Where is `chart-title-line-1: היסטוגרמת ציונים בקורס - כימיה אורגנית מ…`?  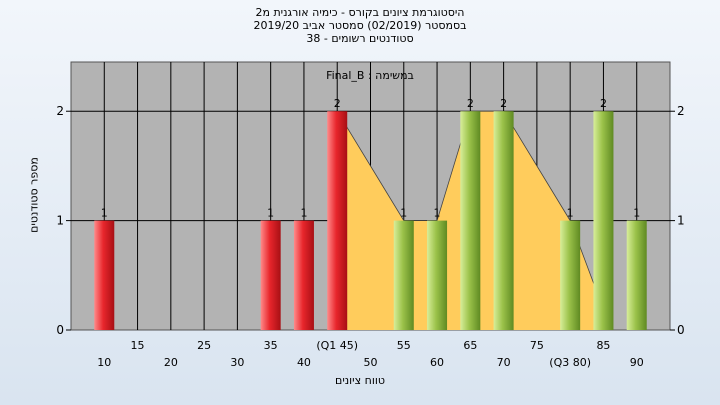 chart-title-line-1: היסטוגרמת ציונים בקורס - כימיה אורגנית מ… is located at coordinates (360, 12).